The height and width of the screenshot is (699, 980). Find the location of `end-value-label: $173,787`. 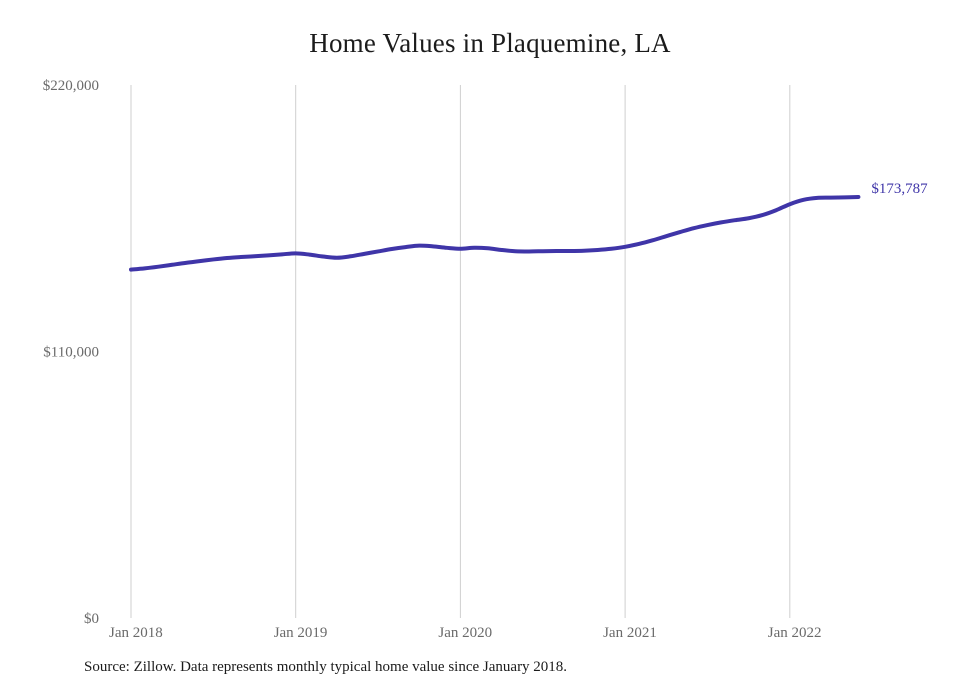

end-value-label: $173,787 is located at coordinates (899, 189).